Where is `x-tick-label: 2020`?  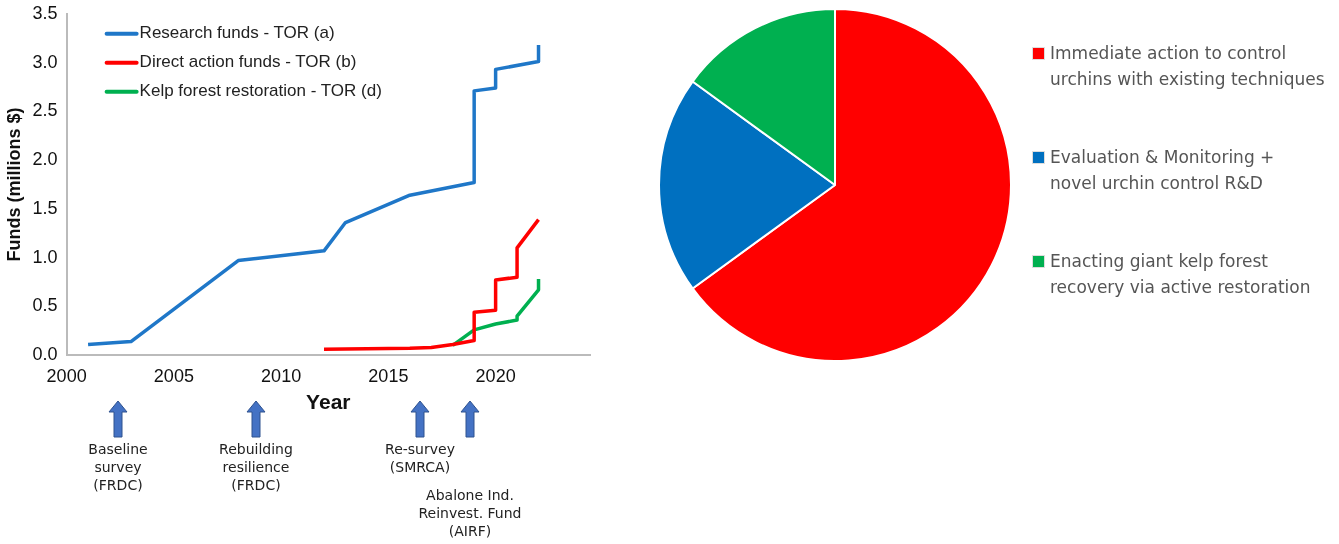
x-tick-label: 2020 is located at coordinates (495, 375).